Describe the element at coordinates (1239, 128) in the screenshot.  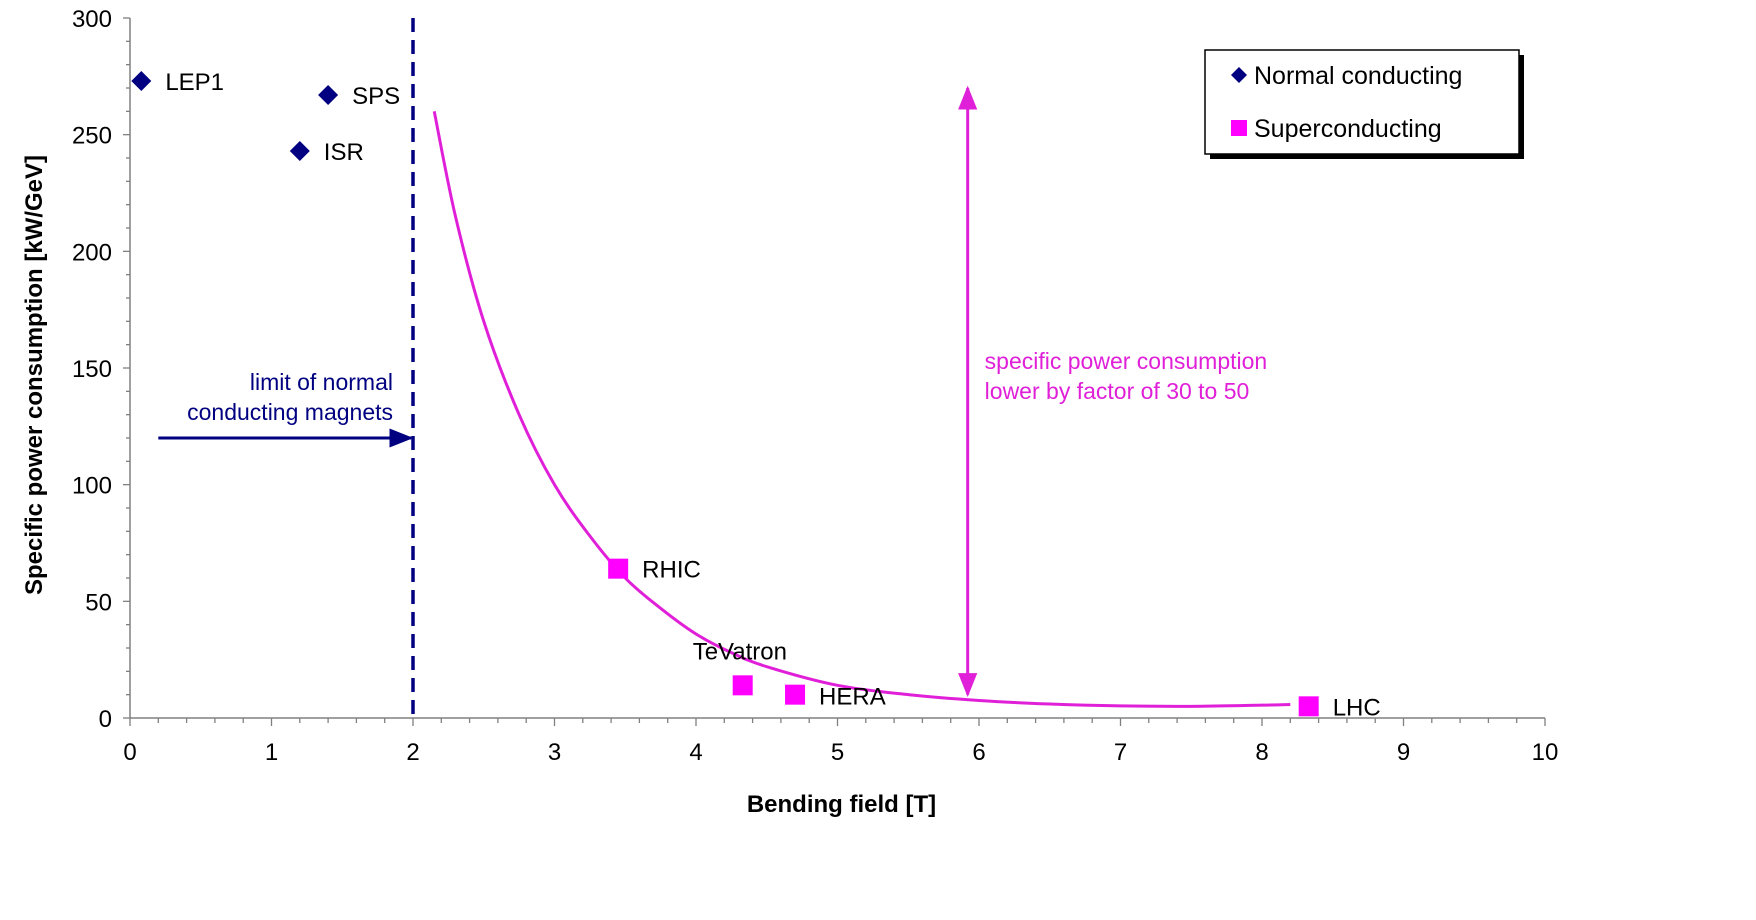
I see `legend-square-marker` at that location.